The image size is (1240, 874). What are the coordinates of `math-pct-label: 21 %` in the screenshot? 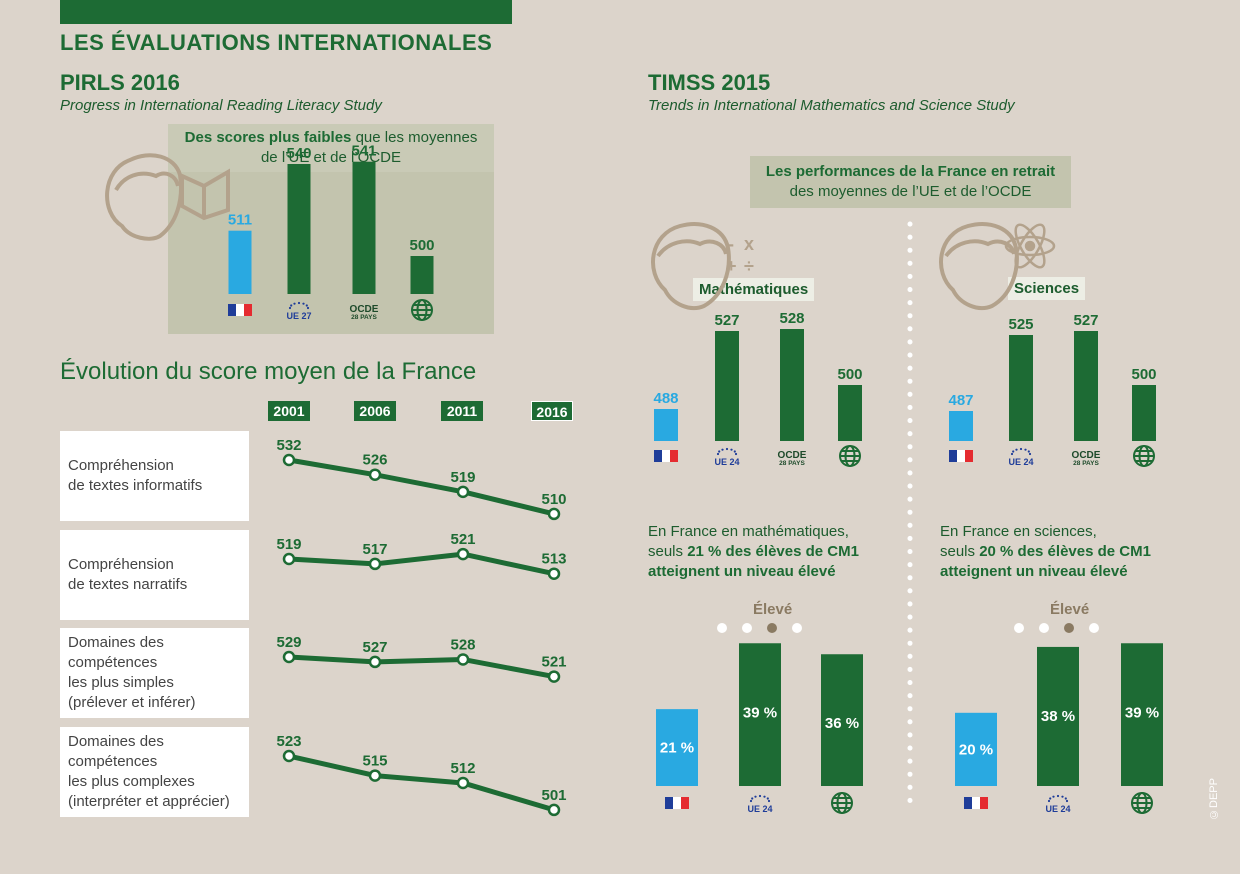 It's located at (677, 748).